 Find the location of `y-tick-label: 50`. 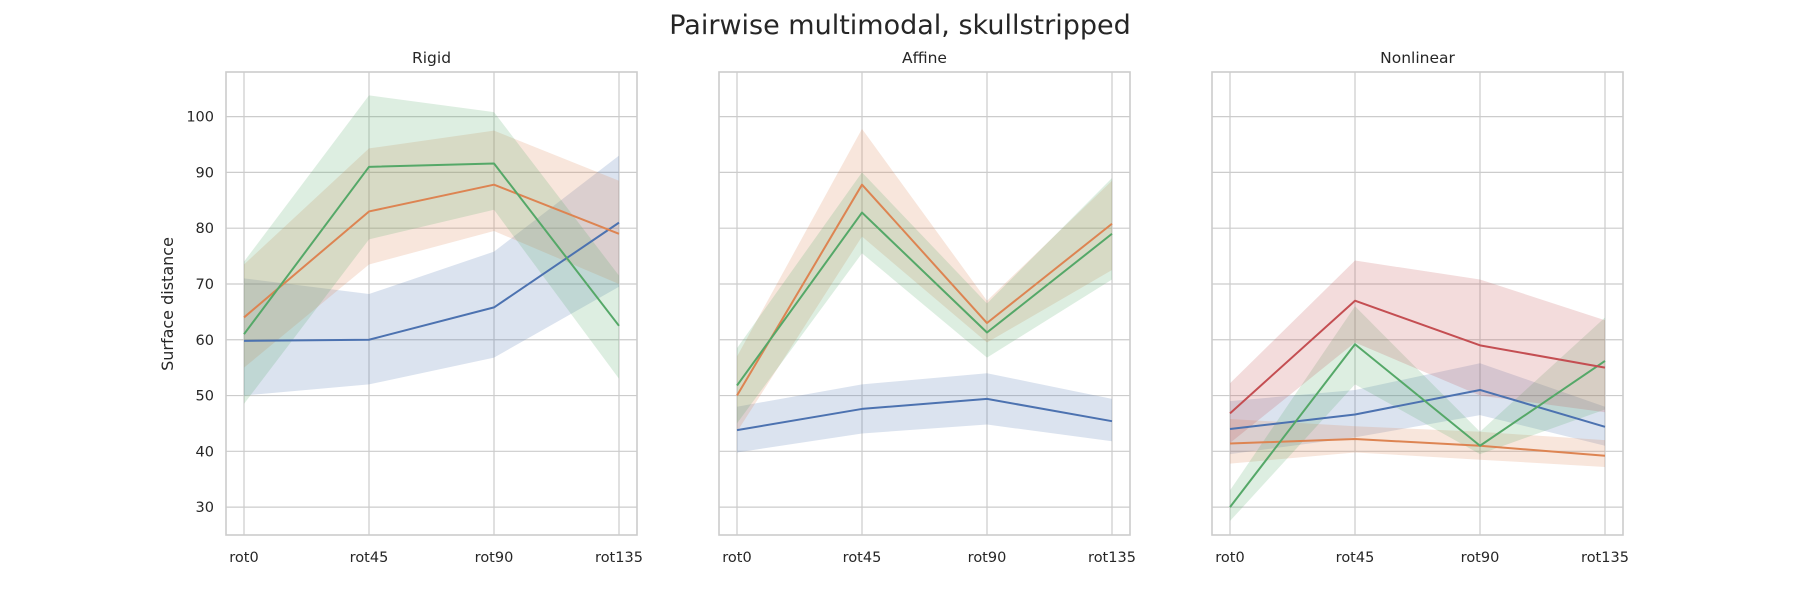

y-tick-label: 50 is located at coordinates (205, 397).